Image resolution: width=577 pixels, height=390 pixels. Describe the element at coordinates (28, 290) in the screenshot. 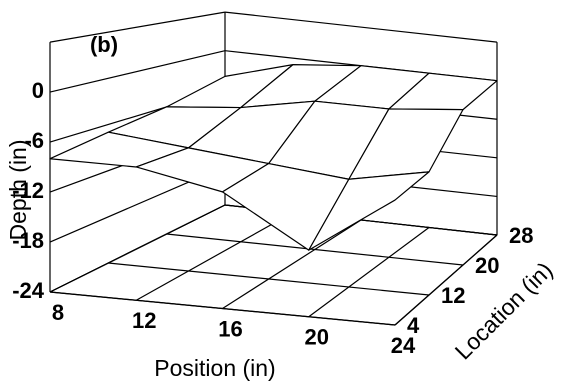

I see `z-tick-label: -24` at that location.